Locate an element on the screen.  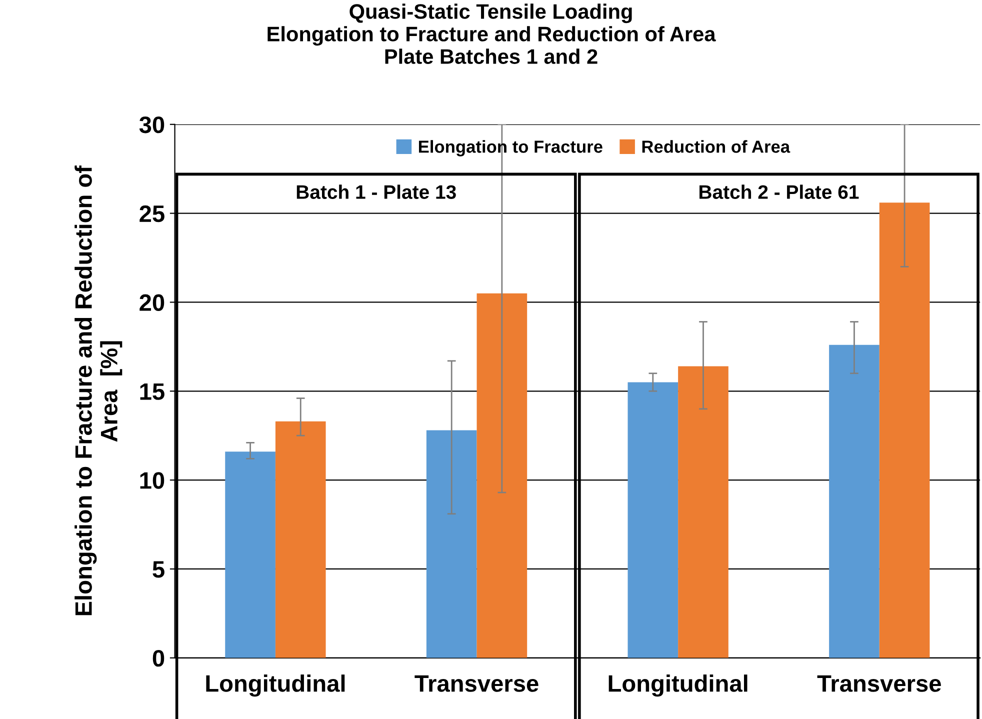
legend-label: Elongation to Fracture is located at coordinates (510, 148).